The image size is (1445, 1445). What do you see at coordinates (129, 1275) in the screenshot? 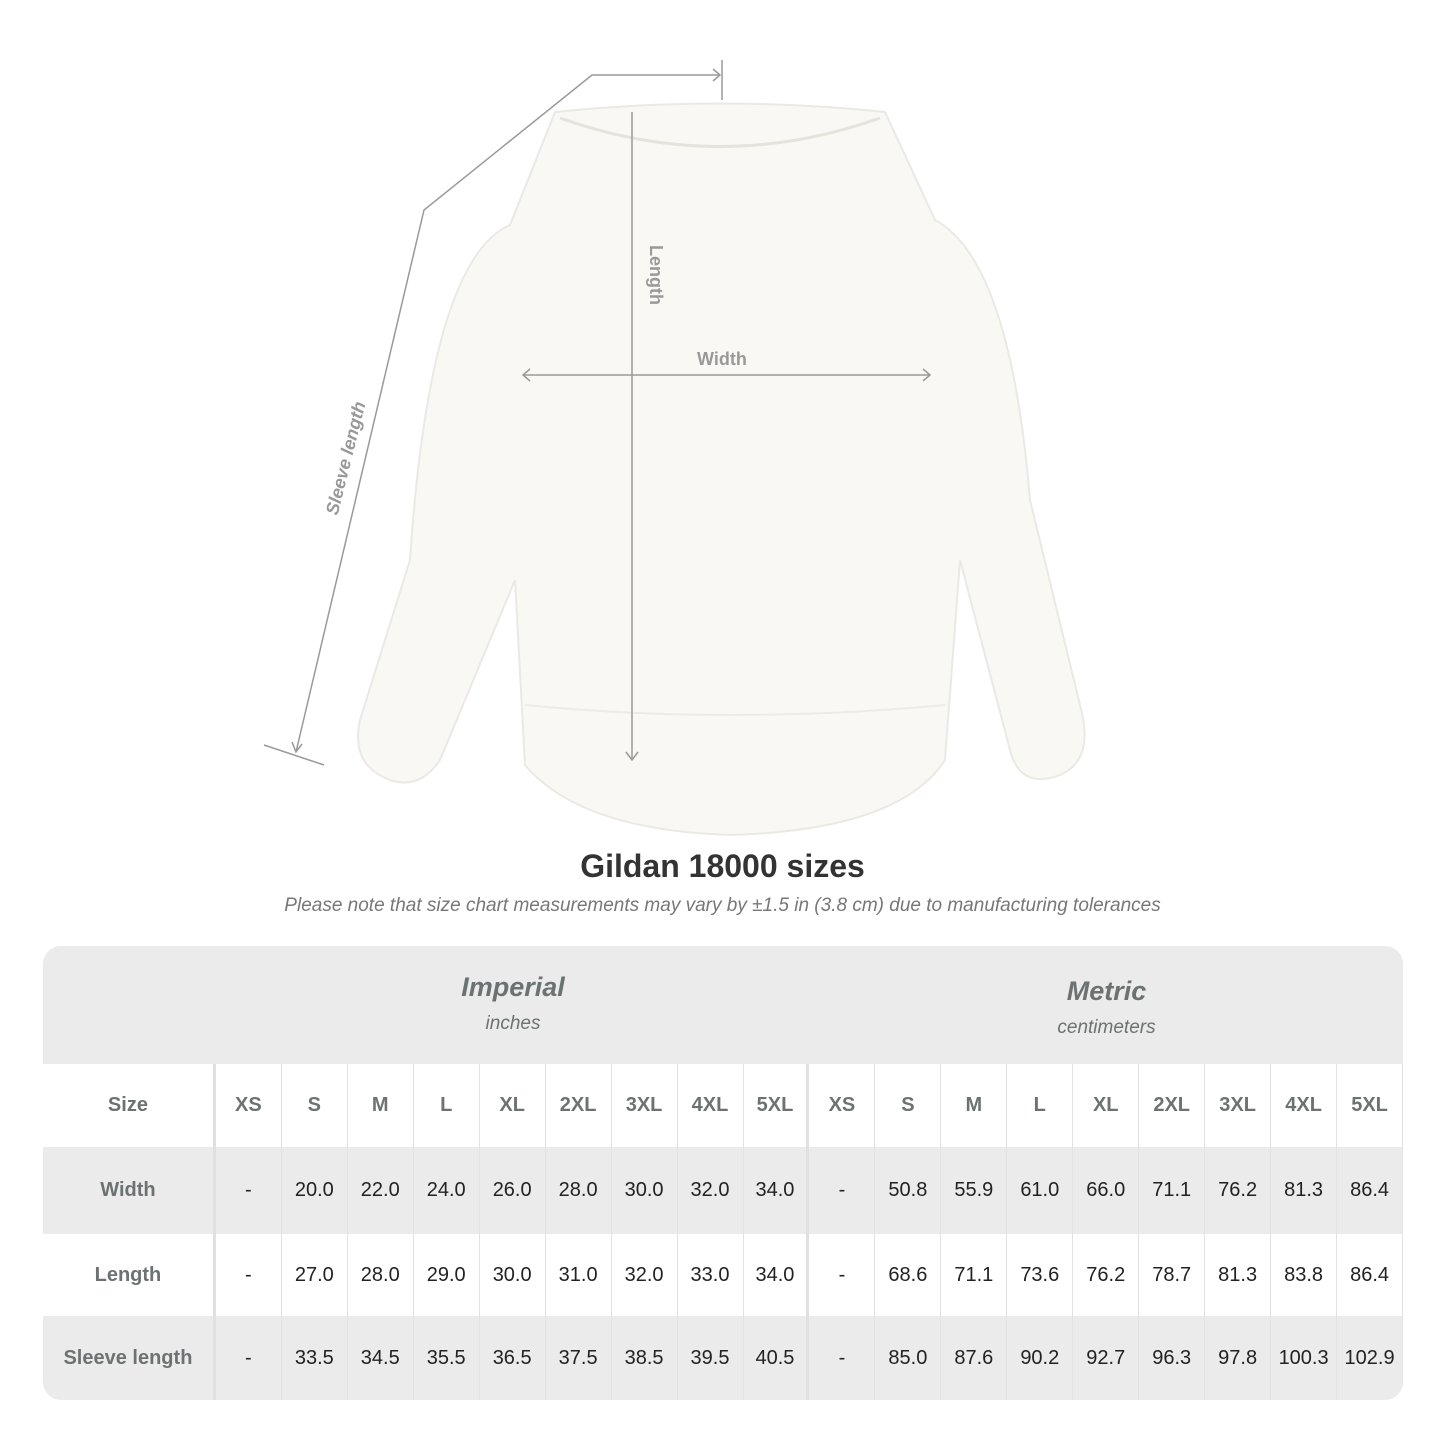
I see `row-label: Length` at bounding box center [129, 1275].